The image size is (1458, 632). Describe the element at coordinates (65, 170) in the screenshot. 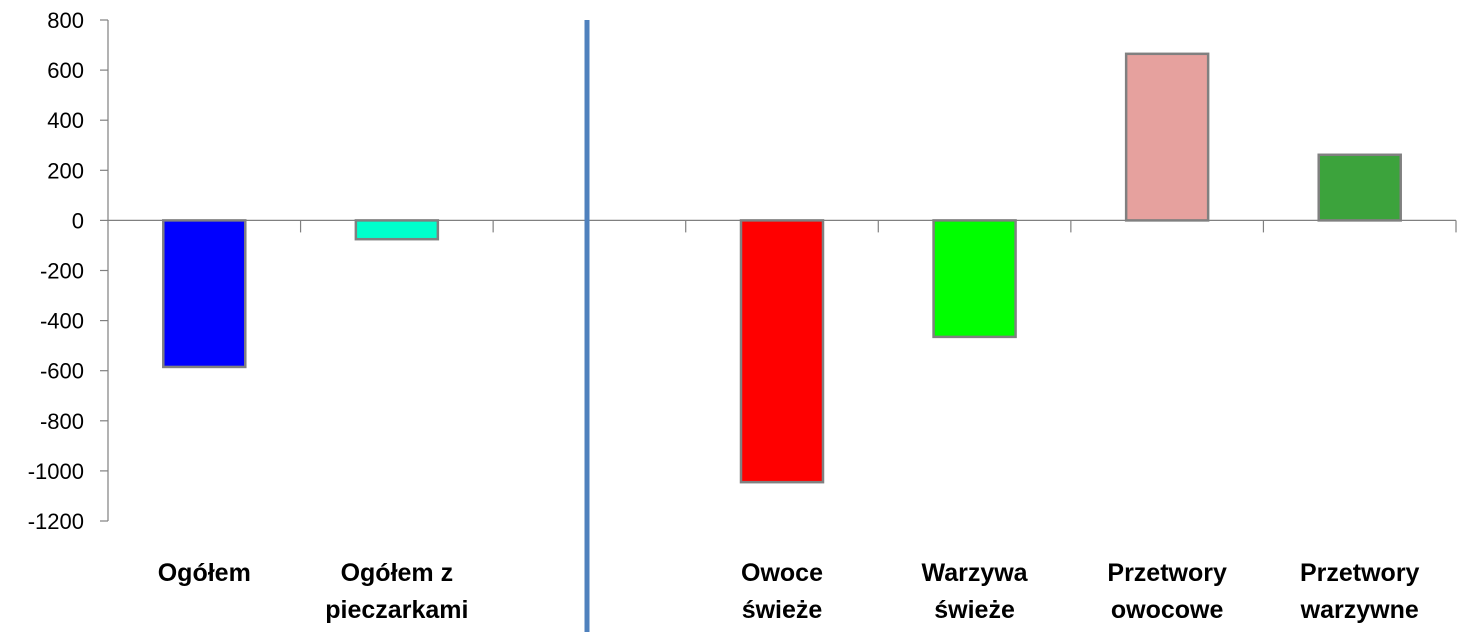

I see `y-tick-label: 200` at that location.